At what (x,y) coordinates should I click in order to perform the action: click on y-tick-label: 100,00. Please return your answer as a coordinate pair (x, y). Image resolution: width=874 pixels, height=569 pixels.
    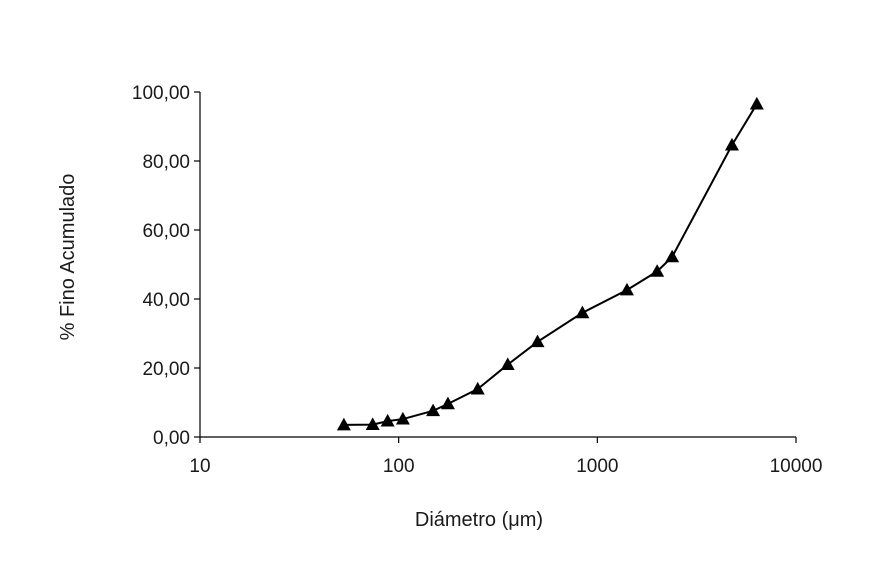
    Looking at the image, I should click on (161, 93).